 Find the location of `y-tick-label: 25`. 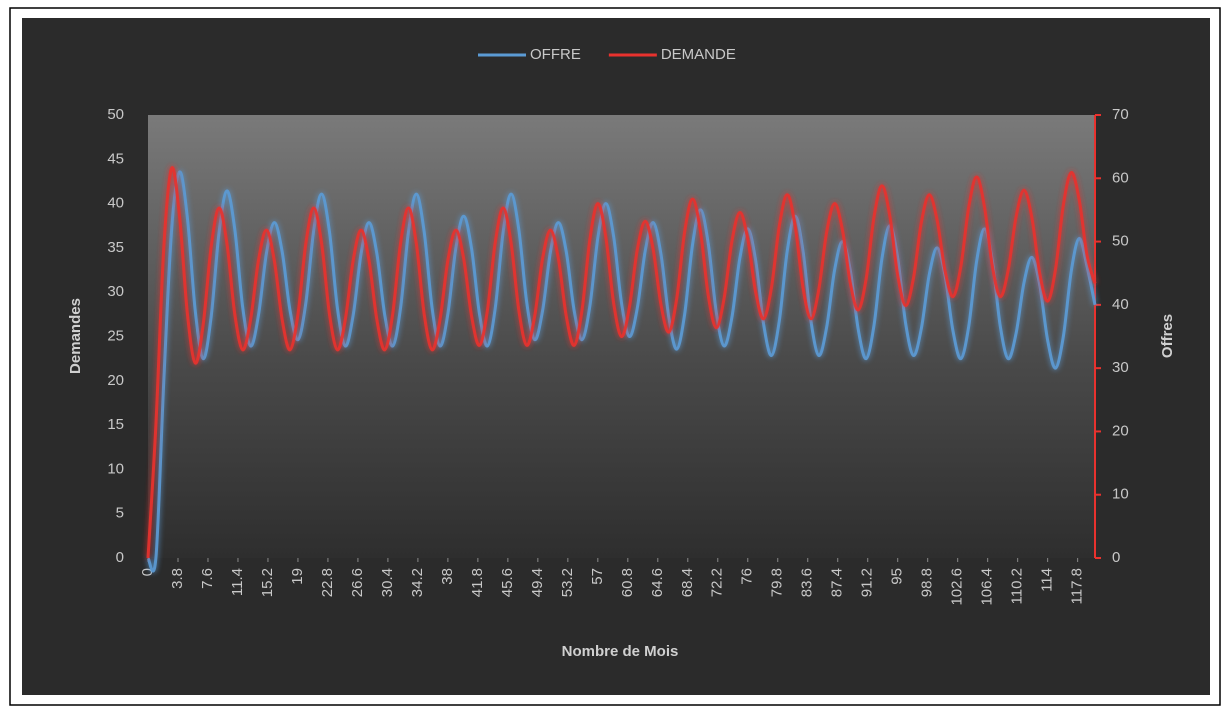

y-tick-label: 25 is located at coordinates (115, 335).